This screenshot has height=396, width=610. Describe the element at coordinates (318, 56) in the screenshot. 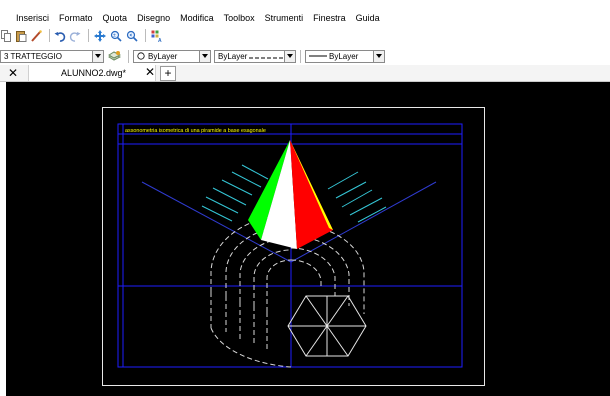

I see `solid-line-preview-icon` at that location.